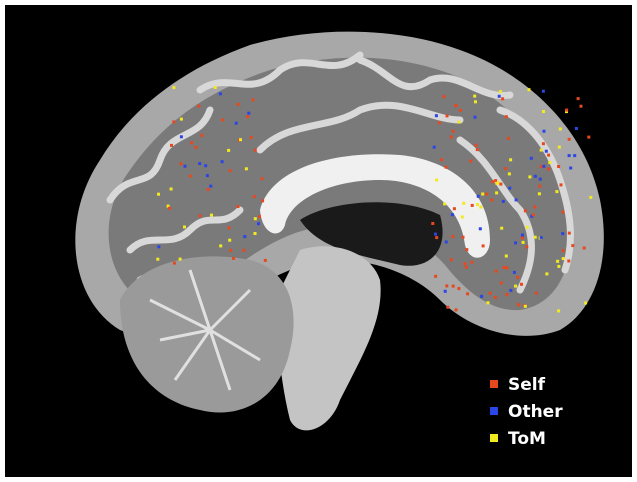 This screenshot has height=482, width=637. I want to click on ventricle, so click(371, 234).